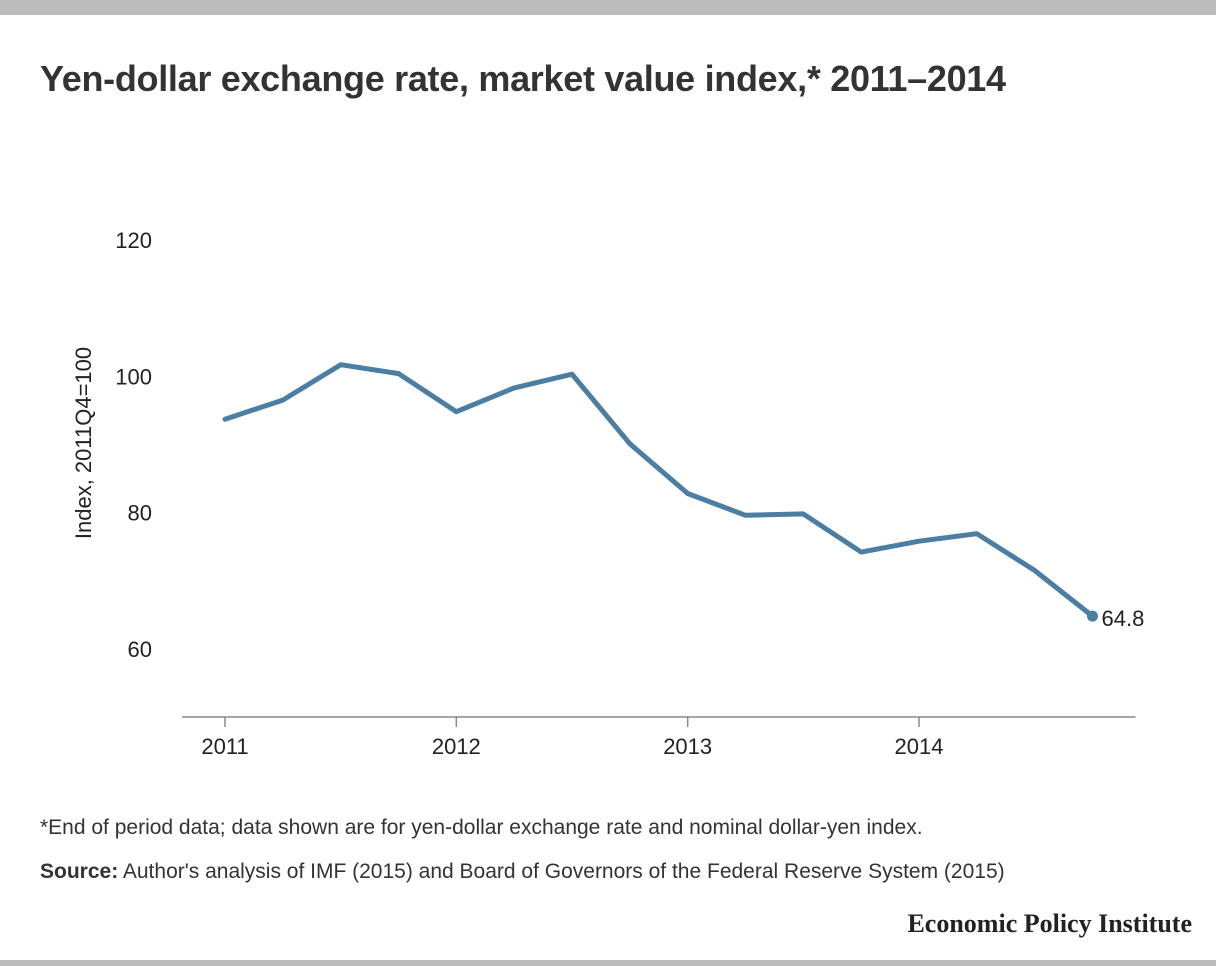 The image size is (1216, 966). What do you see at coordinates (140, 513) in the screenshot?
I see `y-tick-label: 80` at bounding box center [140, 513].